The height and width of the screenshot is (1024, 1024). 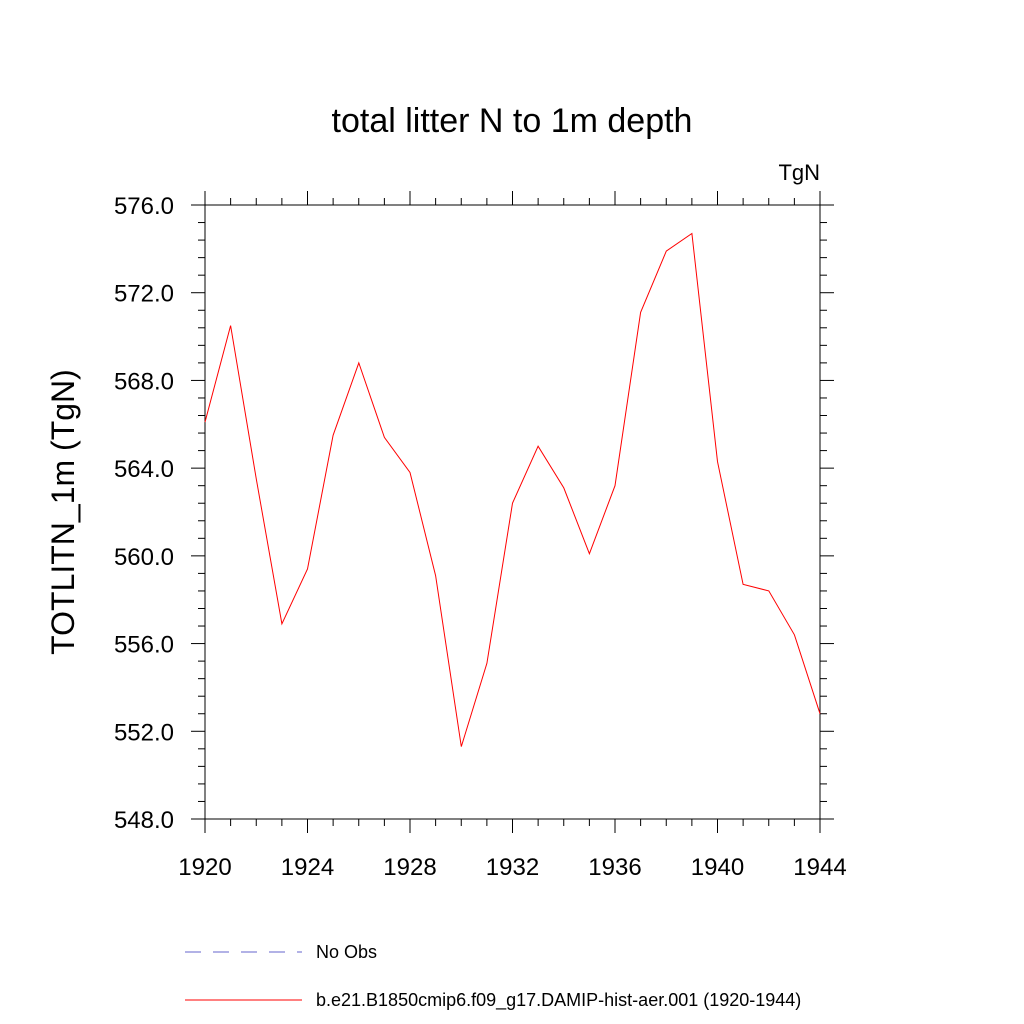 I want to click on y-tick-label: 552.0, so click(x=144, y=732).